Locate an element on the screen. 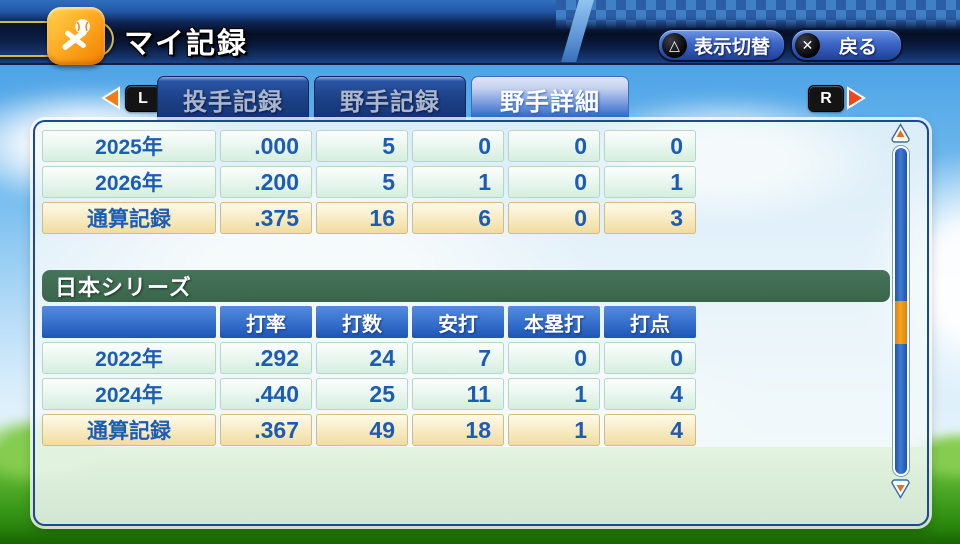  back-button: ✕ 戻る is located at coordinates (847, 45).